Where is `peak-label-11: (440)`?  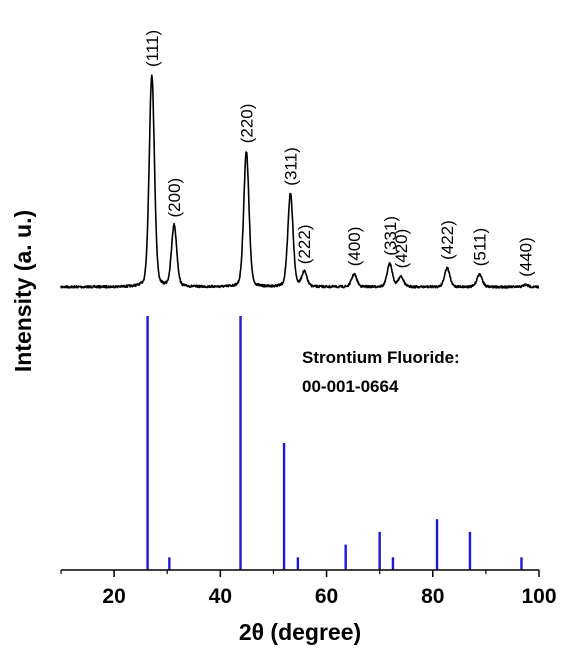 peak-label-11: (440) is located at coordinates (526, 257).